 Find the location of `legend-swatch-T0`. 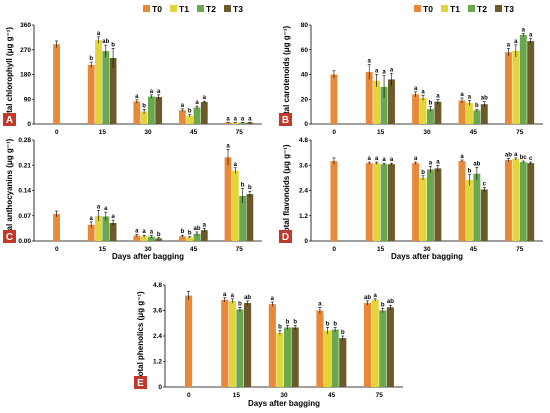

legend-swatch-T0 is located at coordinates (146, 8).